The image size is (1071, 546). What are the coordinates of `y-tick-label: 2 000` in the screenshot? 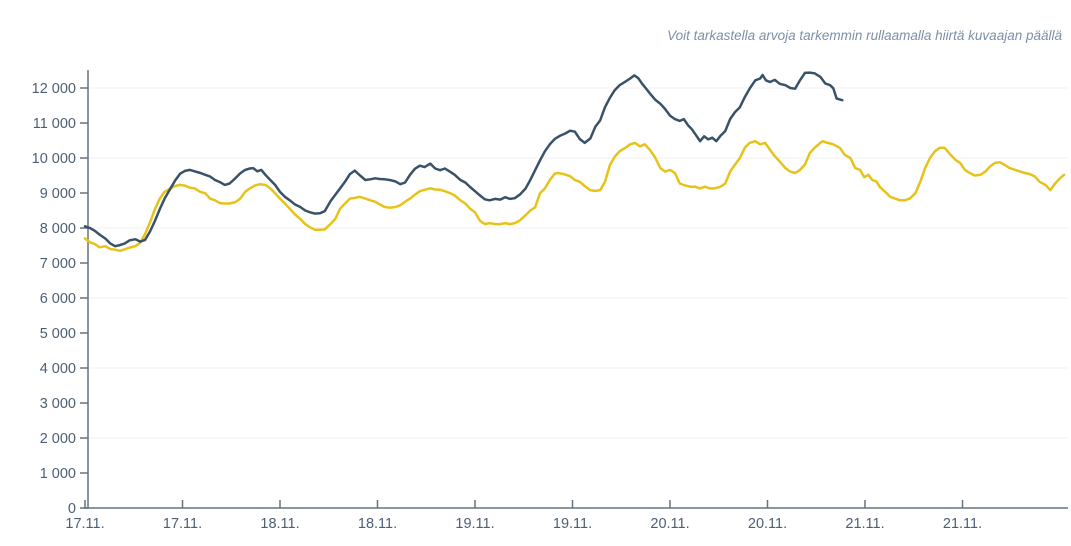 It's located at (58, 439).